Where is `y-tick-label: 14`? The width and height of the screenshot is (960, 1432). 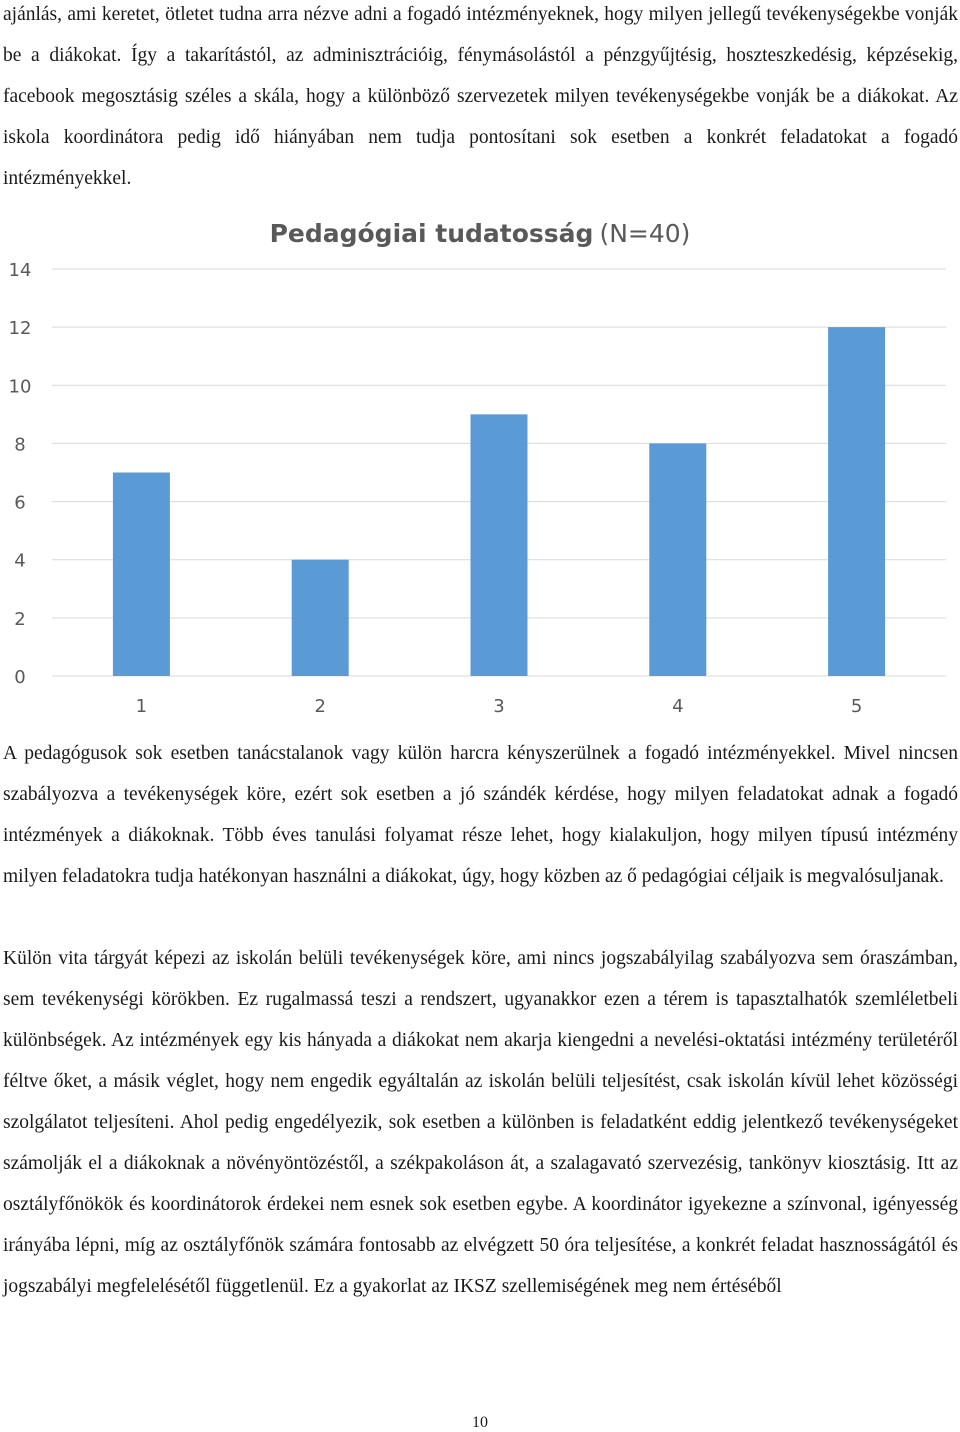
y-tick-label: 14 is located at coordinates (20, 270).